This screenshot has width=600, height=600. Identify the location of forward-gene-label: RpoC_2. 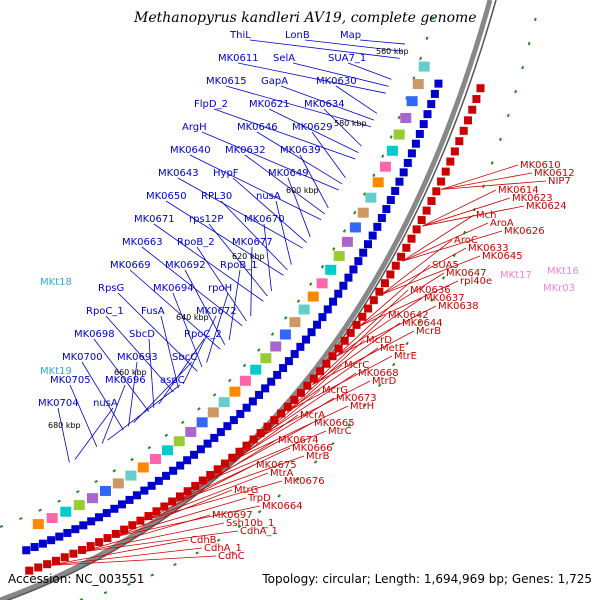
(203, 334).